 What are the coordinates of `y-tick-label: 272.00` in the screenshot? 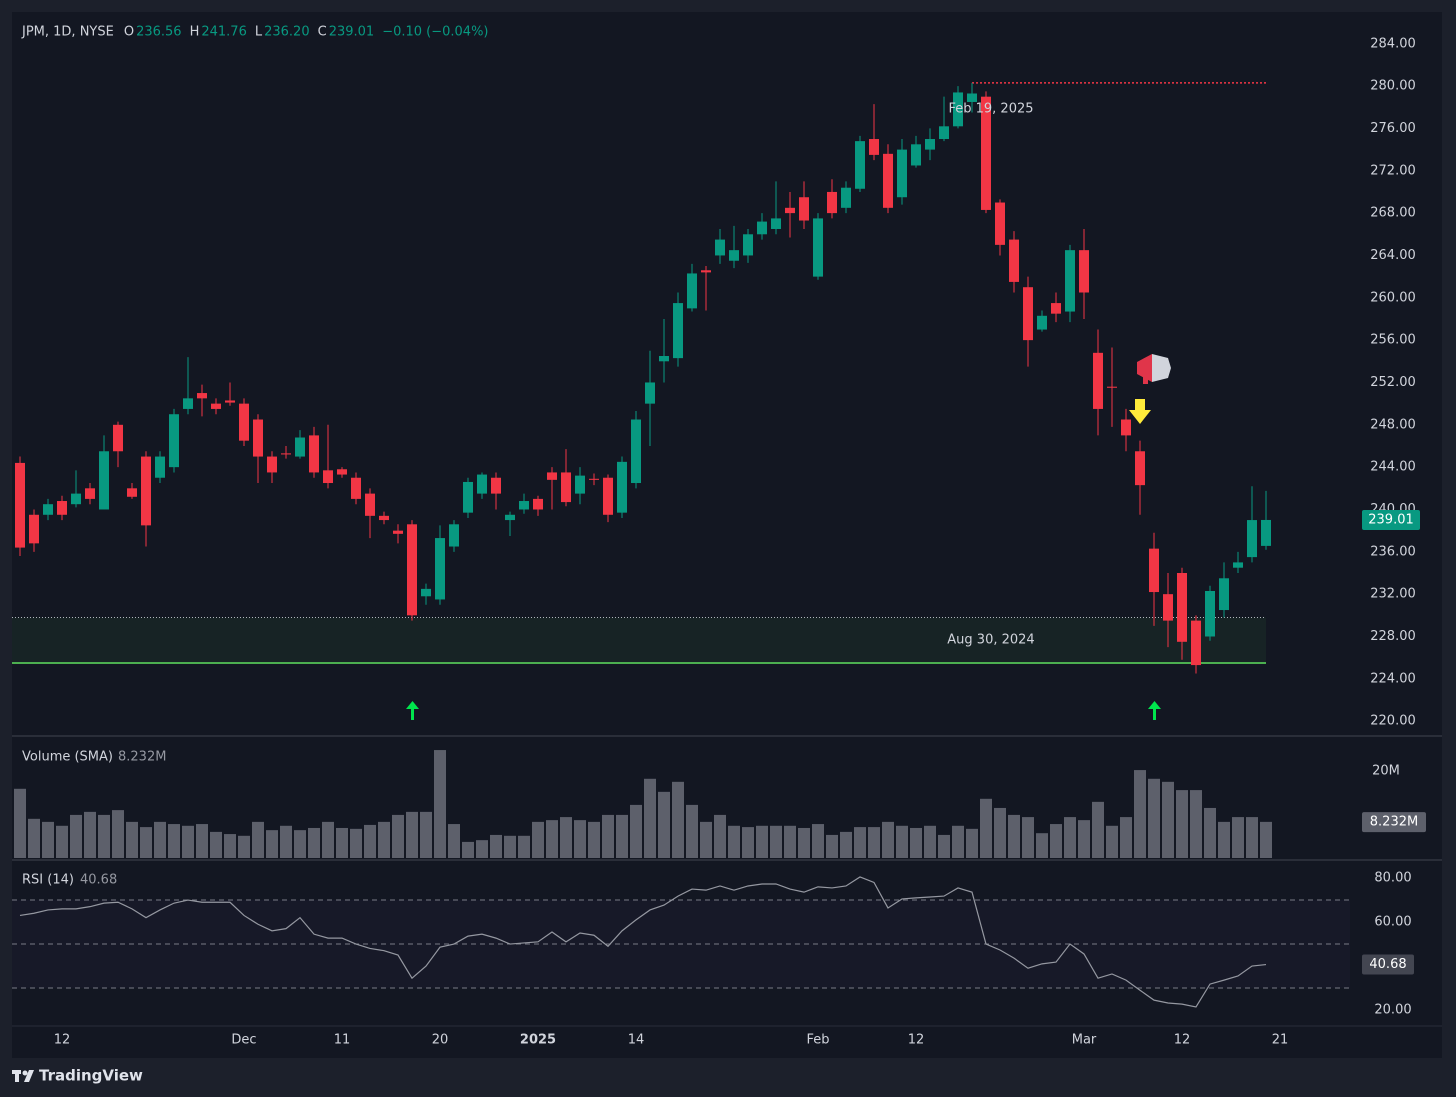 It's located at (1393, 170).